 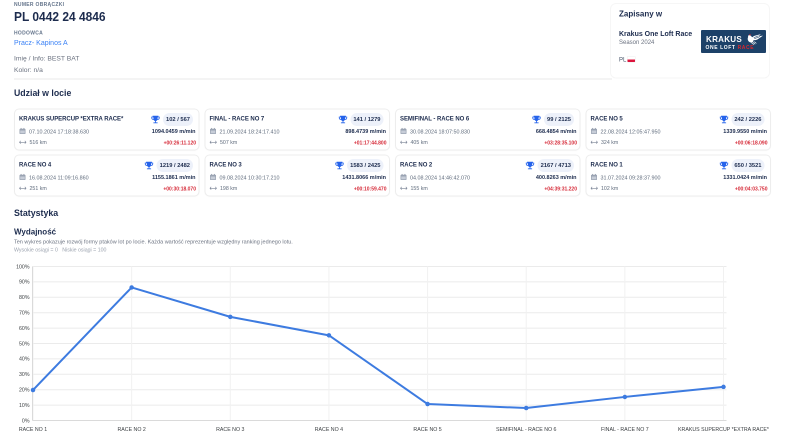 I want to click on svg-text: FINAL - RACE NO 7, so click(x=625, y=430).